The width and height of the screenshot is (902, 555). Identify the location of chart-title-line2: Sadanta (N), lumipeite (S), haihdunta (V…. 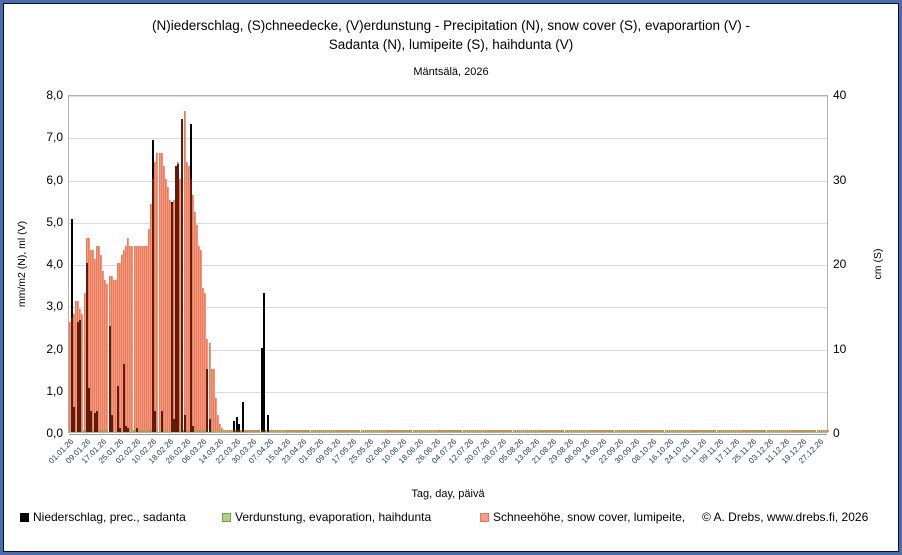
(451, 44).